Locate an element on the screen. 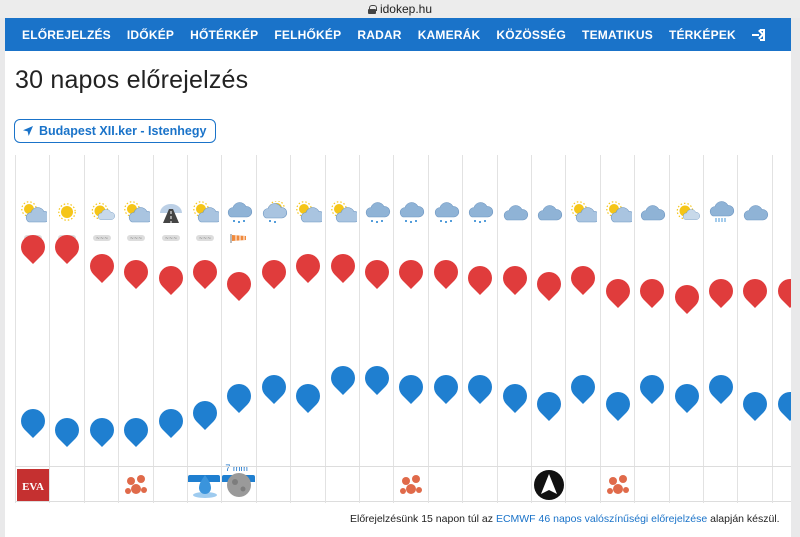 The width and height of the screenshot is (800, 537). nav-item-0: ELŐREJELZÉS is located at coordinates (66, 34).